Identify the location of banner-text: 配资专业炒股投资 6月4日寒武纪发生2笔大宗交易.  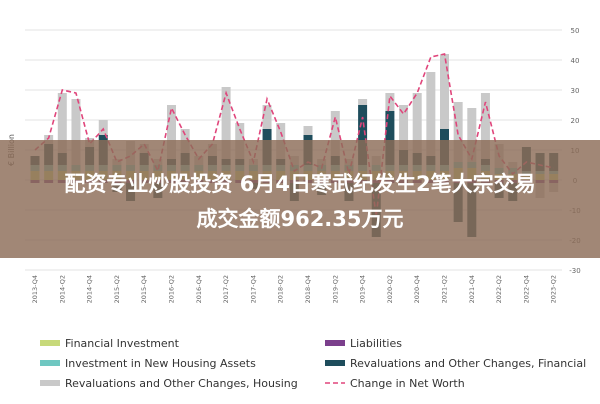
(299, 184).